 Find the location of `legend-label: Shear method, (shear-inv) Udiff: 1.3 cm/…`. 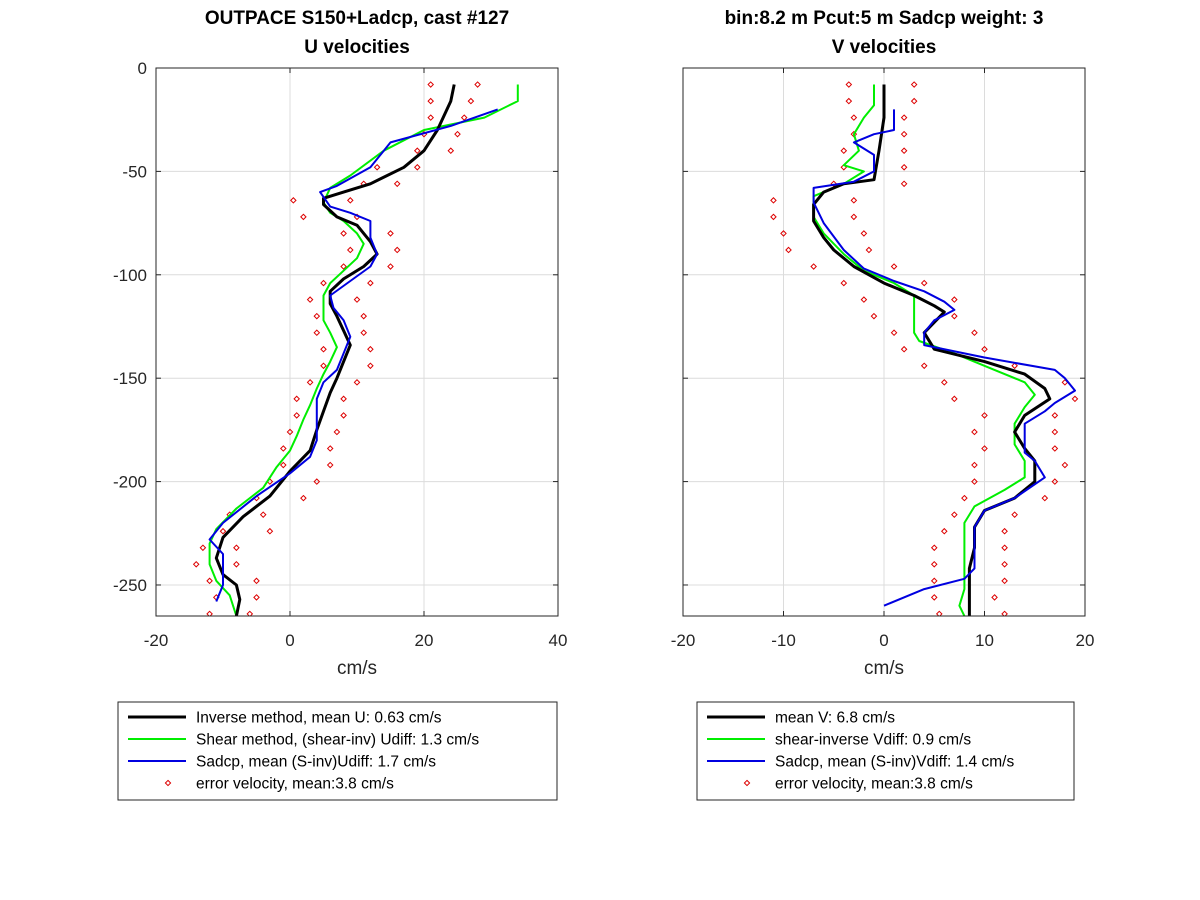

legend-label: Shear method, (shear-inv) Udiff: 1.3 cm/… is located at coordinates (337, 740).